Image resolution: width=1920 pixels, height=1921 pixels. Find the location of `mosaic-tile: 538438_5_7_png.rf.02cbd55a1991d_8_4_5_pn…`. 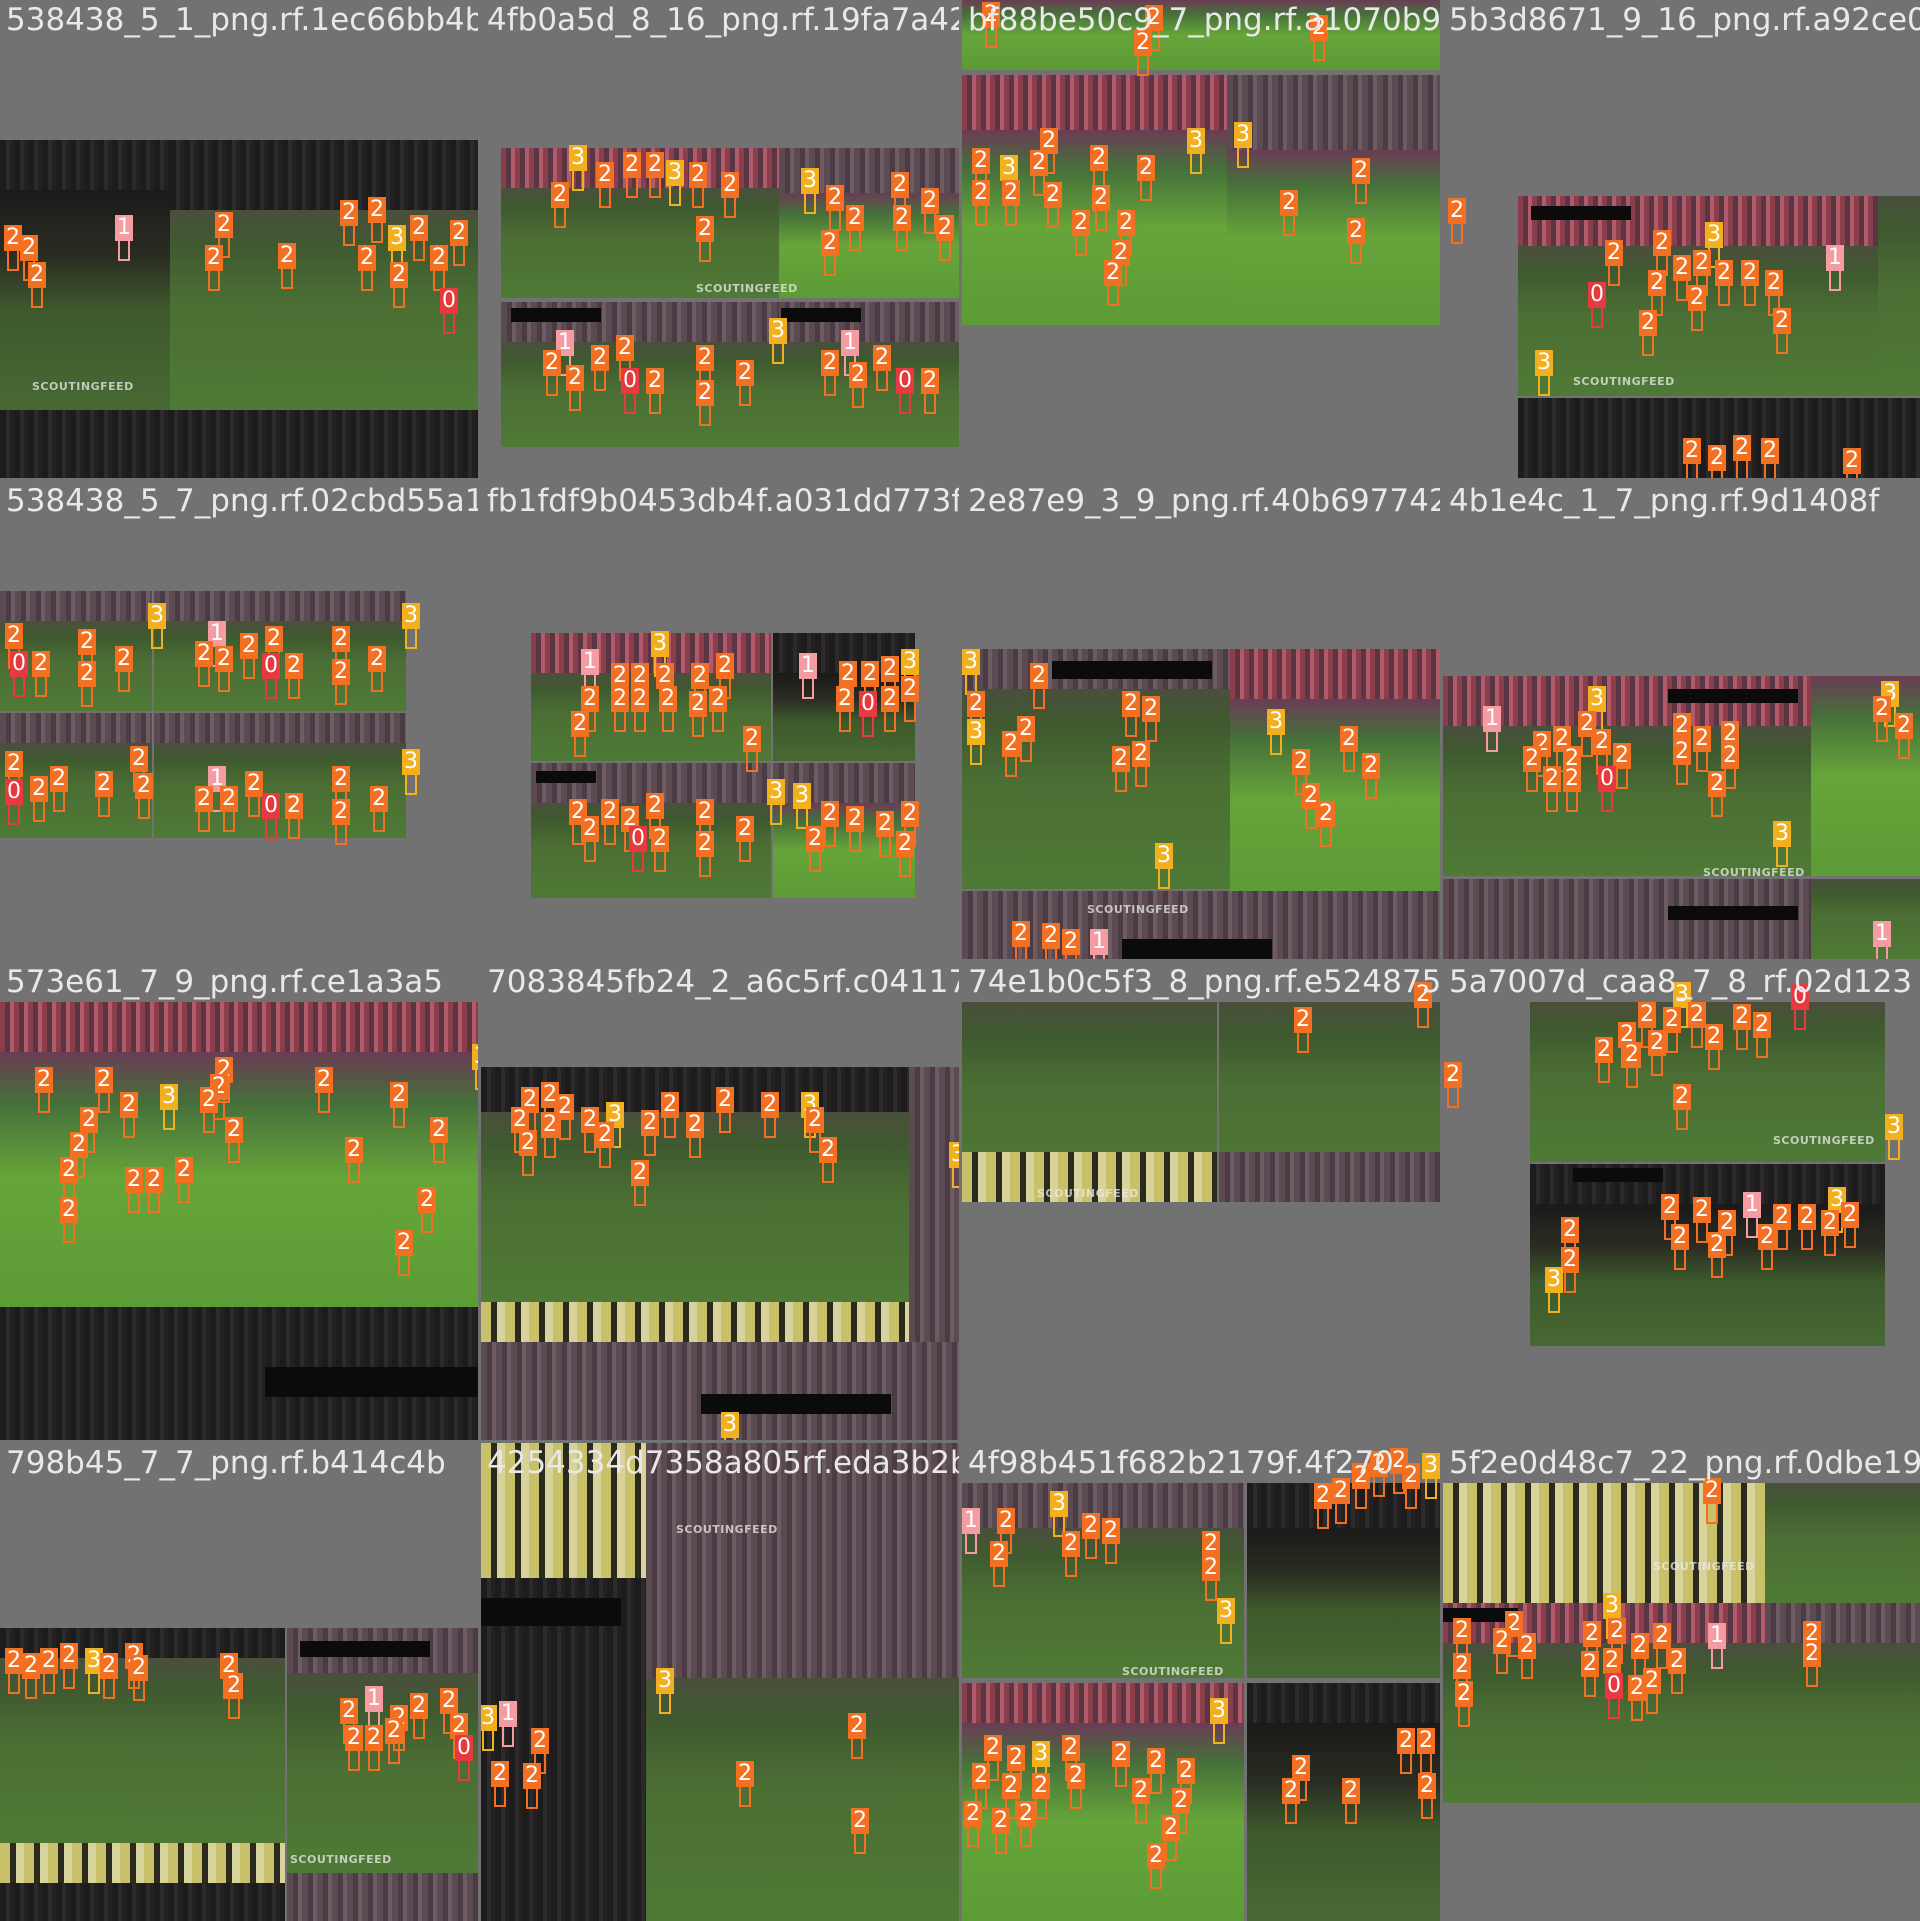

mosaic-tile: 538438_5_7_png.rf.02cbd55a1991d_8_4_5_pn… is located at coordinates (239, 720).